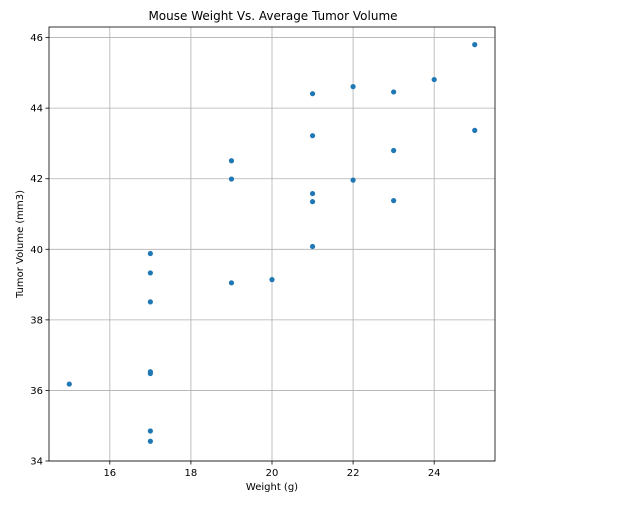 The image size is (638, 518). I want to click on y-tick-label: 40, so click(36, 250).